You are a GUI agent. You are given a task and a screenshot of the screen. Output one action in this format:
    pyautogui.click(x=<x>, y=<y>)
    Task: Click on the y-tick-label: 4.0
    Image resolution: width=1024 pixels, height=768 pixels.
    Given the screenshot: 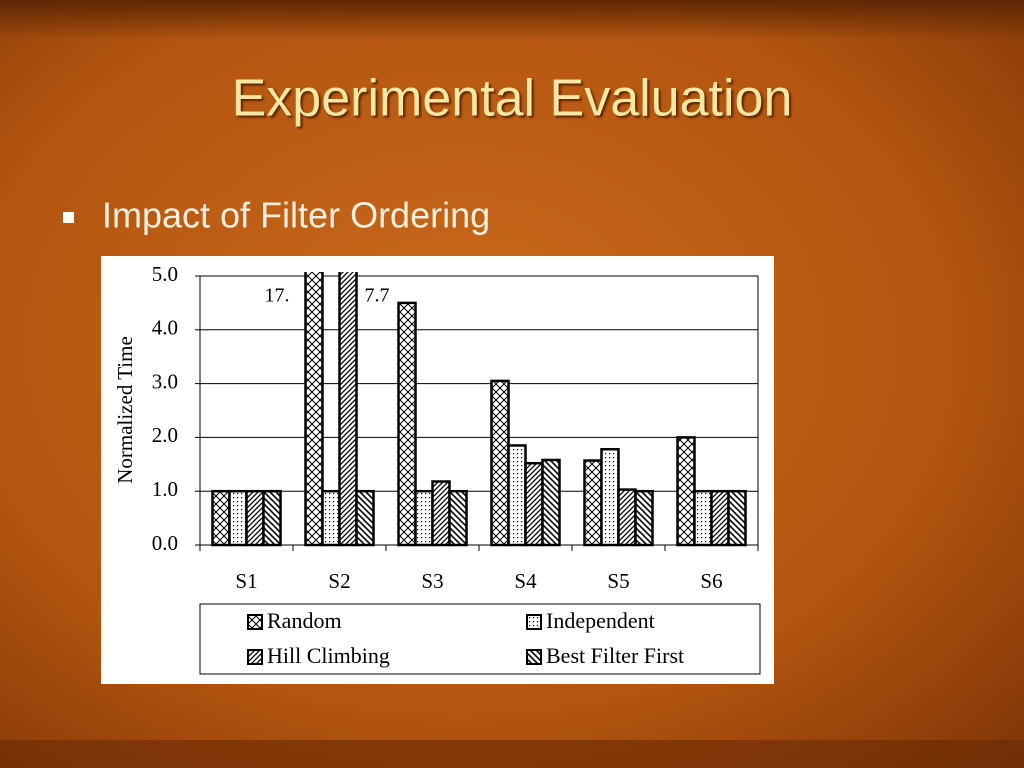 What is the action you would take?
    pyautogui.click(x=165, y=328)
    